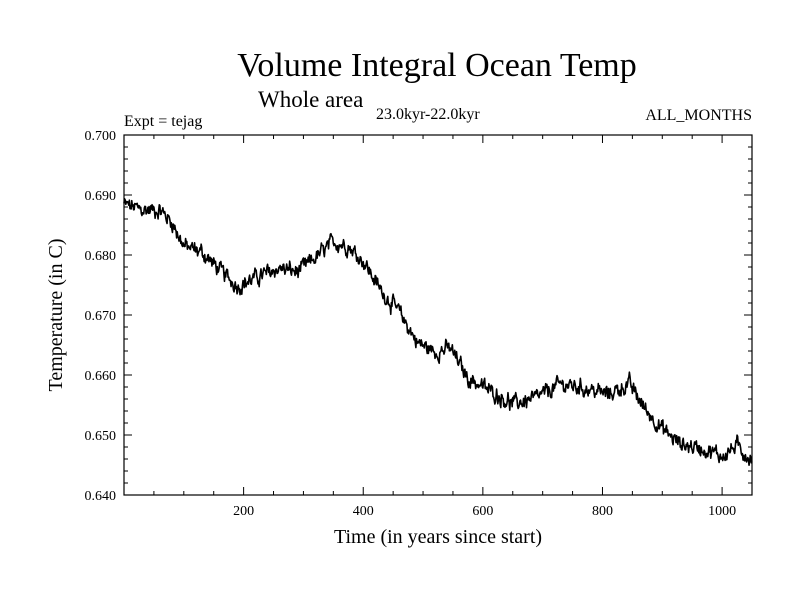 The image size is (800, 600). I want to click on months-label: ALL_MONTHS, so click(698, 115).